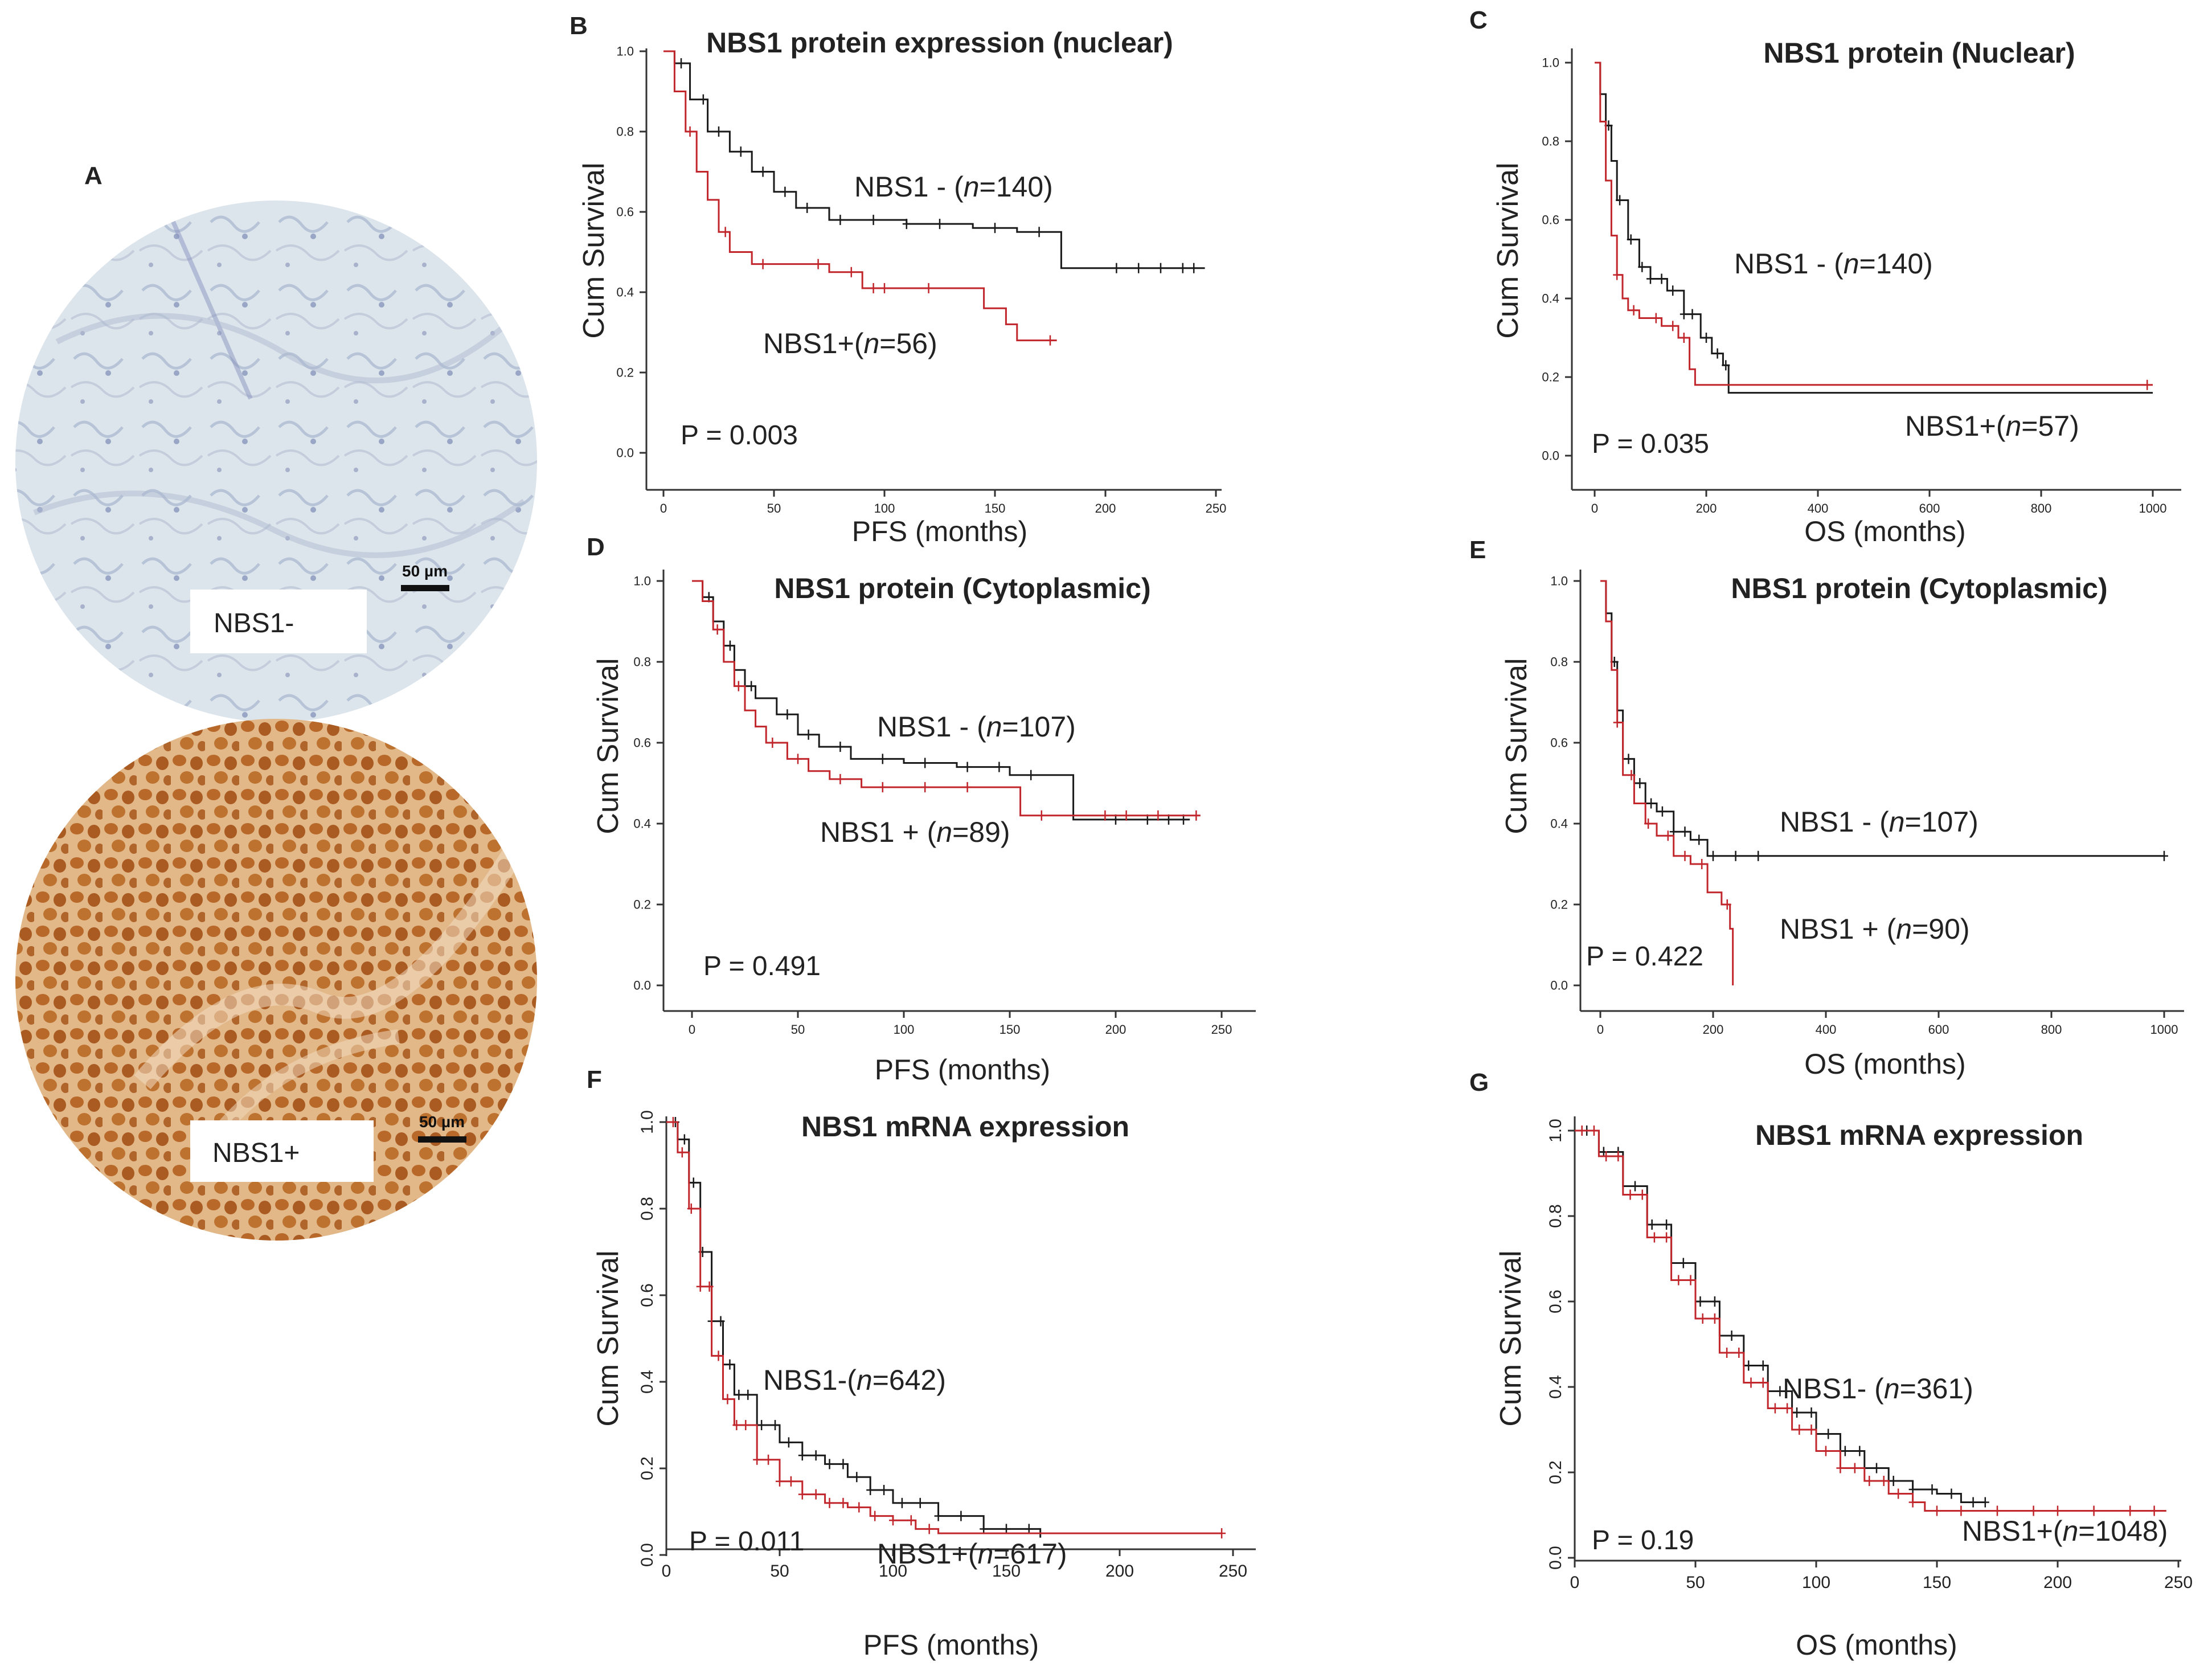 This screenshot has width=2212, height=1674. What do you see at coordinates (2123, 1531) in the screenshot?
I see `series-count: =1048)` at bounding box center [2123, 1531].